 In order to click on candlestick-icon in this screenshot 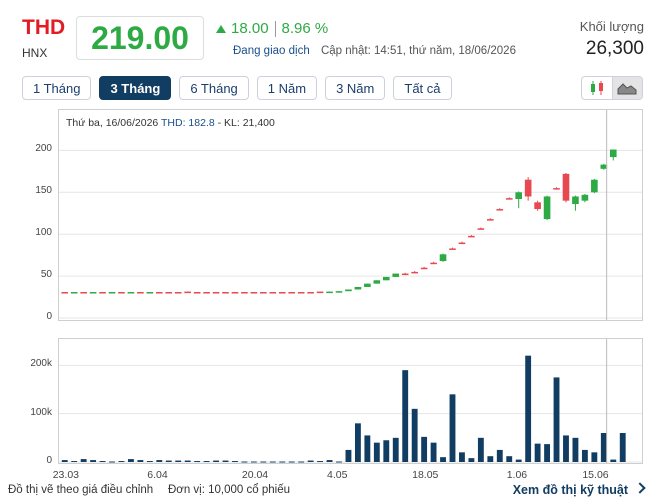, I will do `click(596, 88)`.